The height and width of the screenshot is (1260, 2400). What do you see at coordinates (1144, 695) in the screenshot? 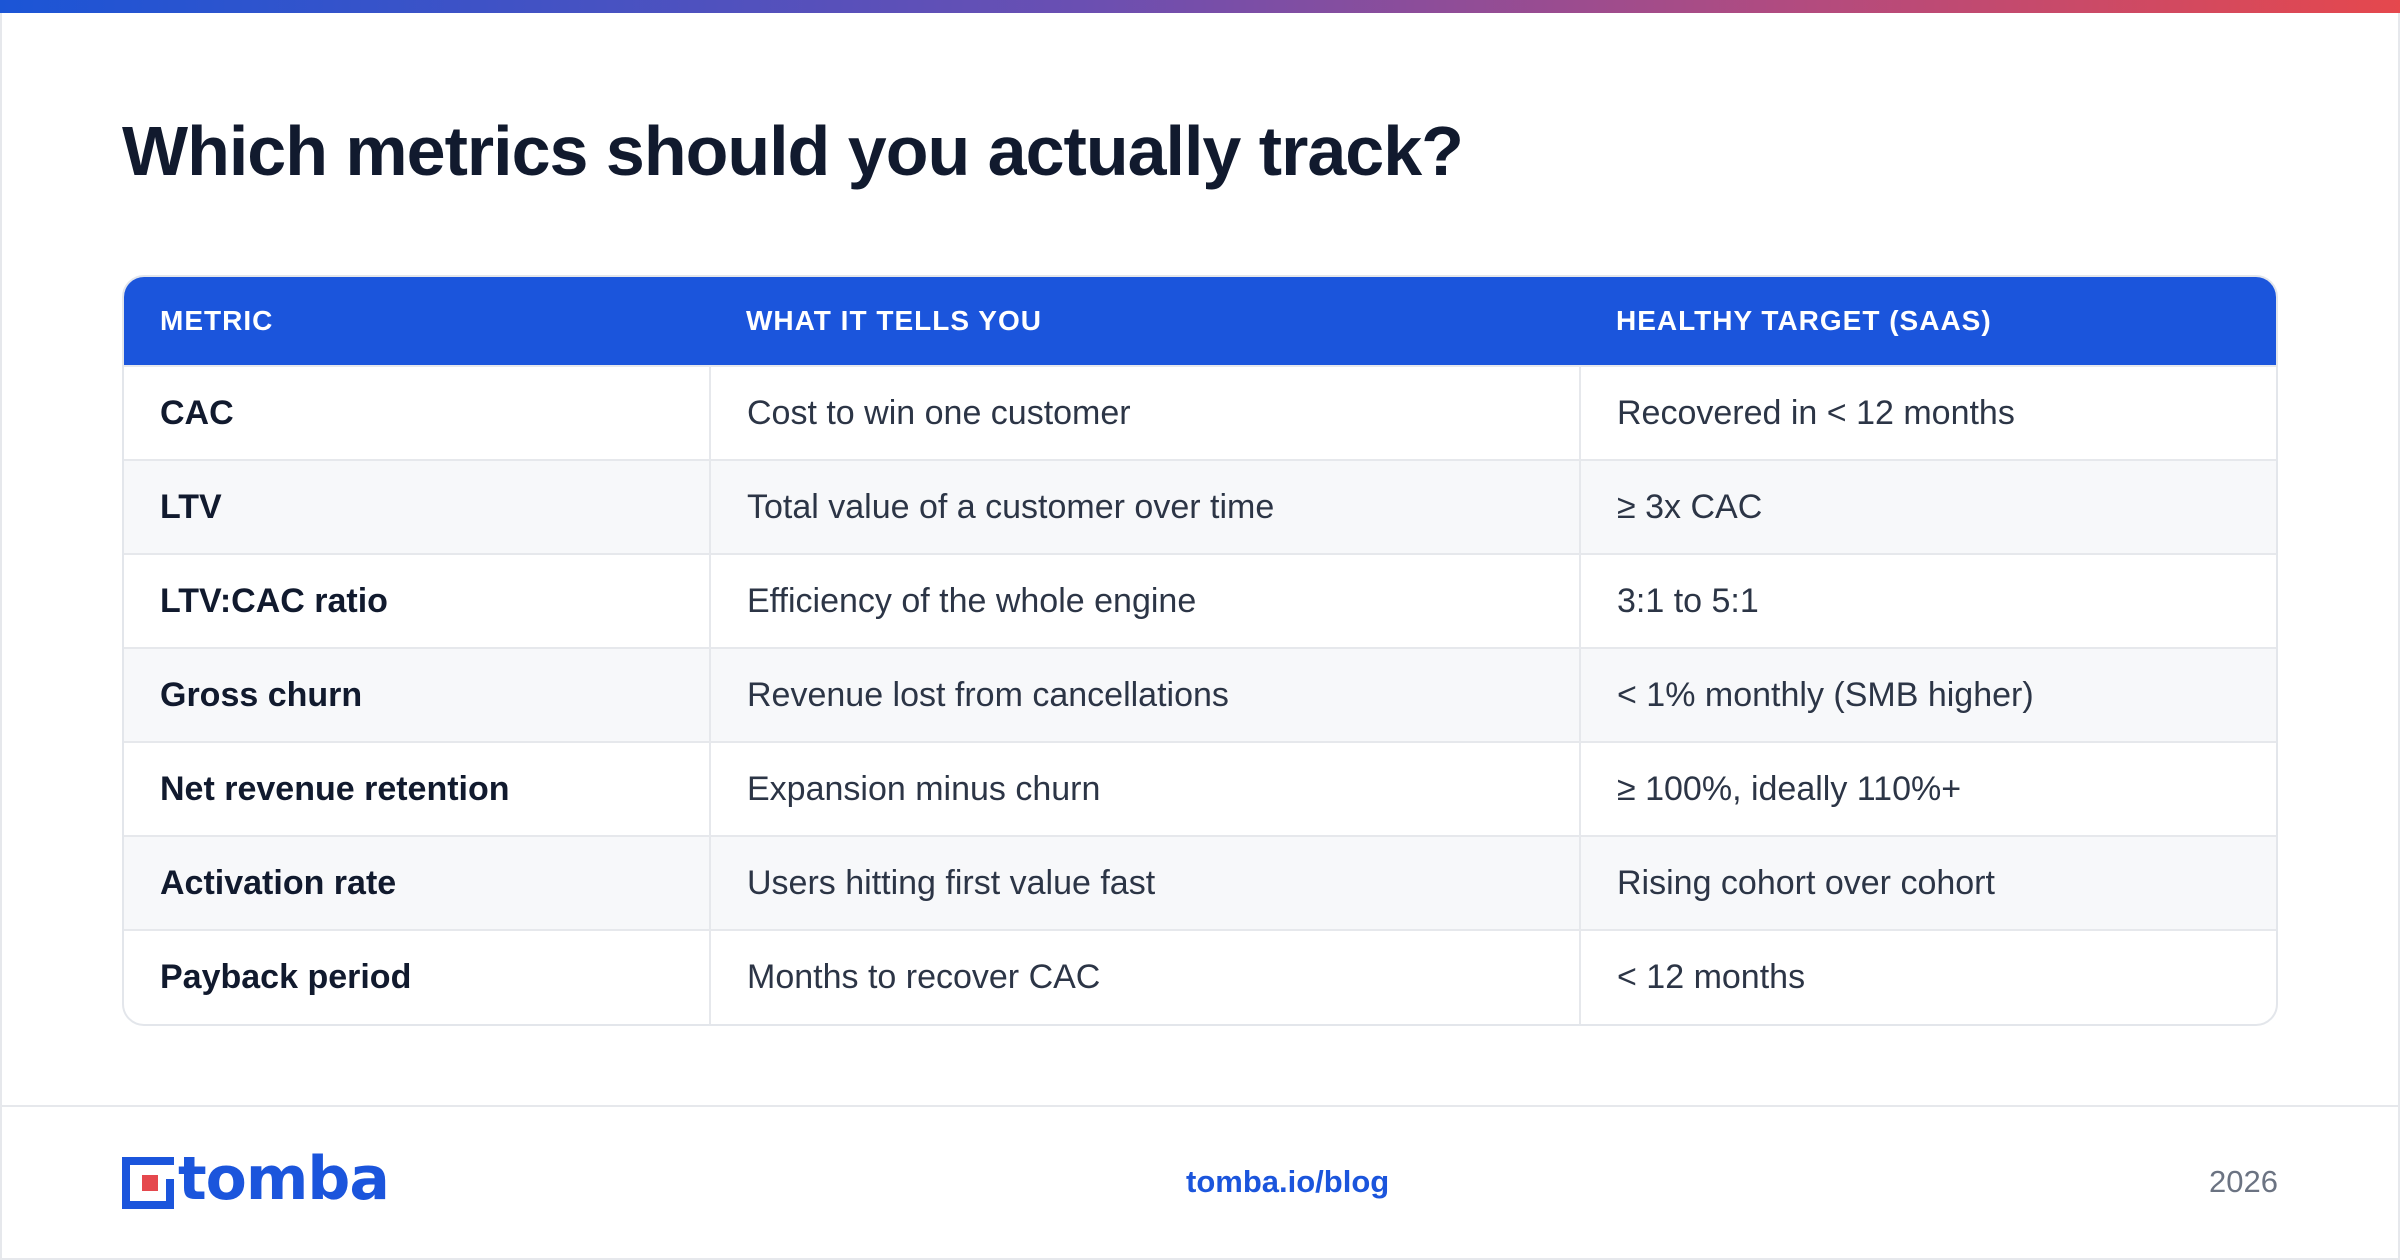
I see `description-cell: Revenue lost from cancellations` at bounding box center [1144, 695].